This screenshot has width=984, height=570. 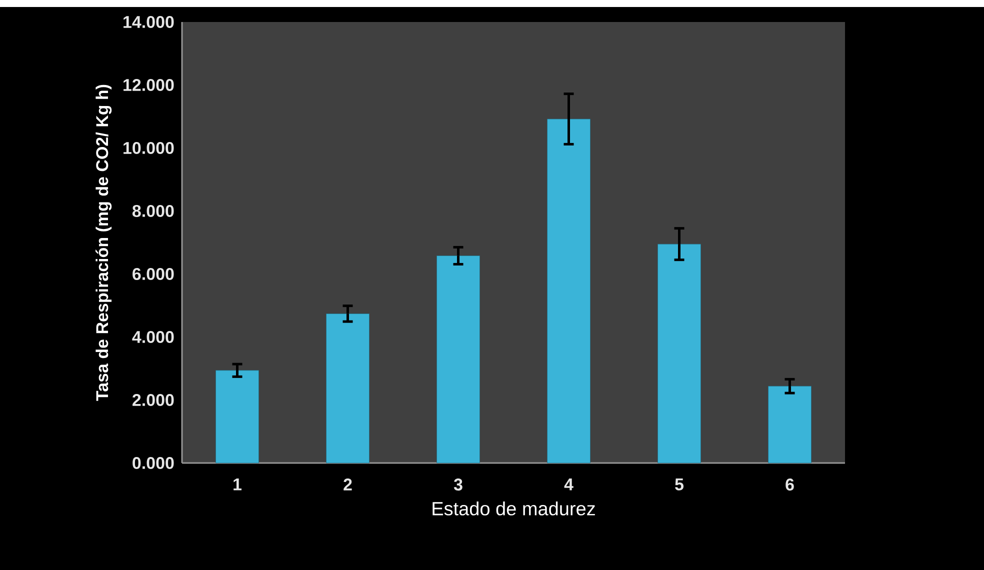 What do you see at coordinates (513, 508) in the screenshot?
I see `x-axis-title: Estado de madurez` at bounding box center [513, 508].